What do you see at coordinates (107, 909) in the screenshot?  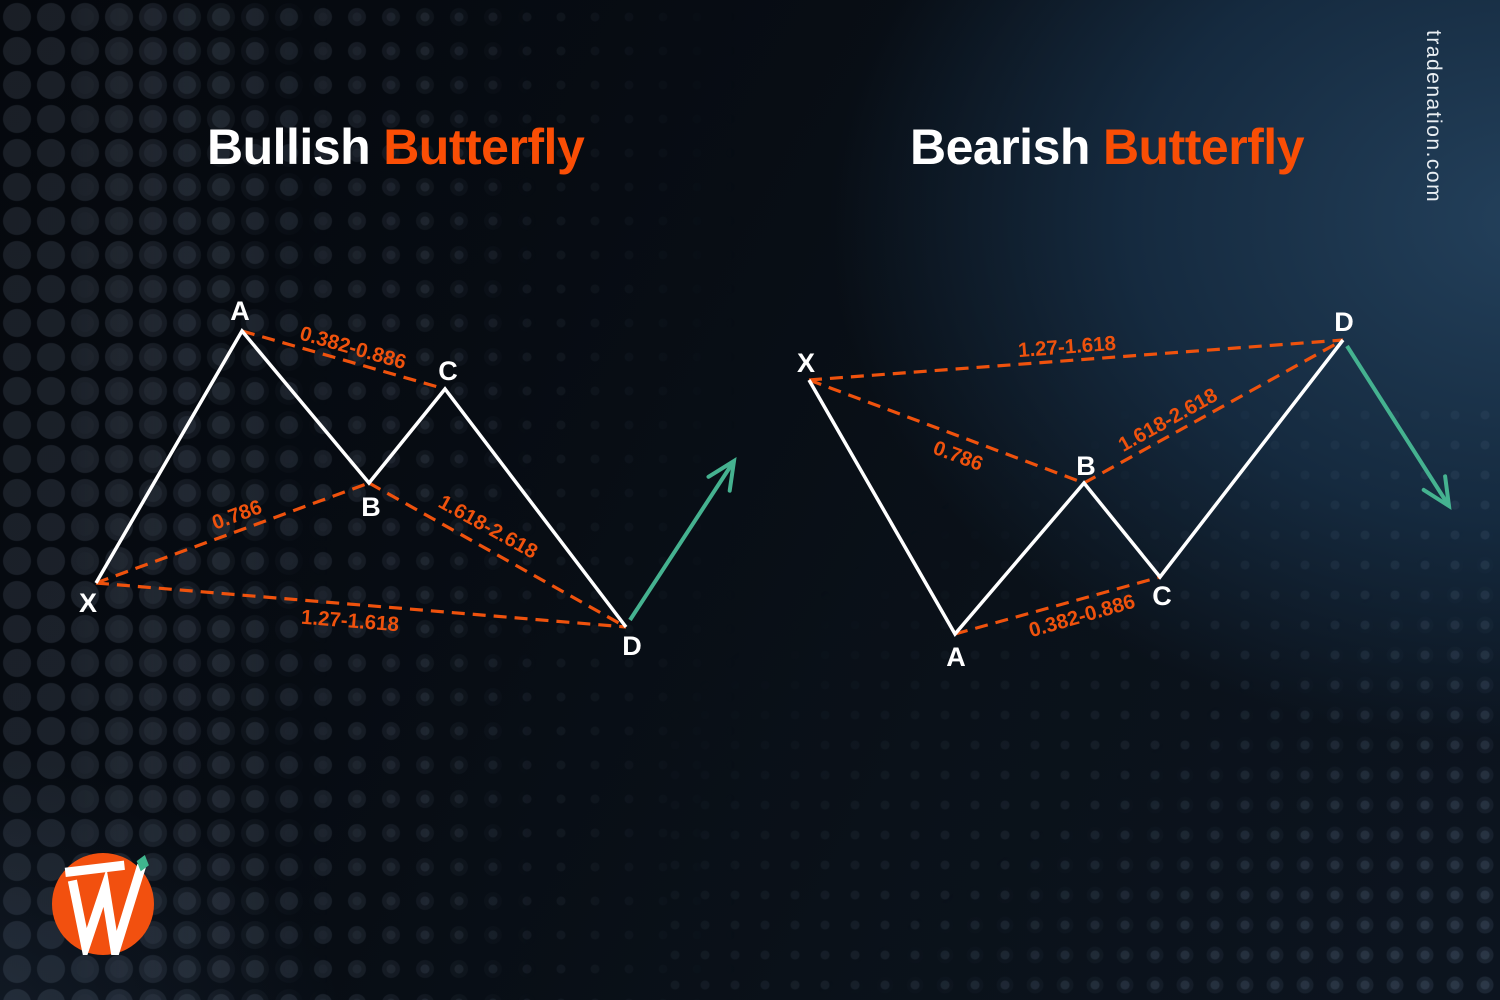 I see `logo-n-zigzag` at bounding box center [107, 909].